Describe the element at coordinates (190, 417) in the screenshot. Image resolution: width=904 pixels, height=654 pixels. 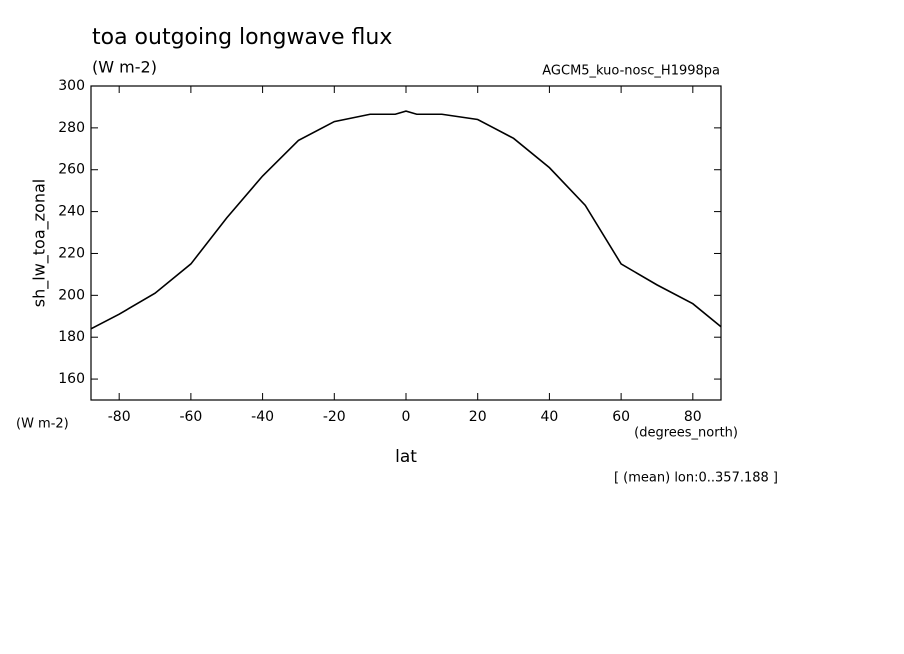
I see `x-tick-label: -60` at that location.